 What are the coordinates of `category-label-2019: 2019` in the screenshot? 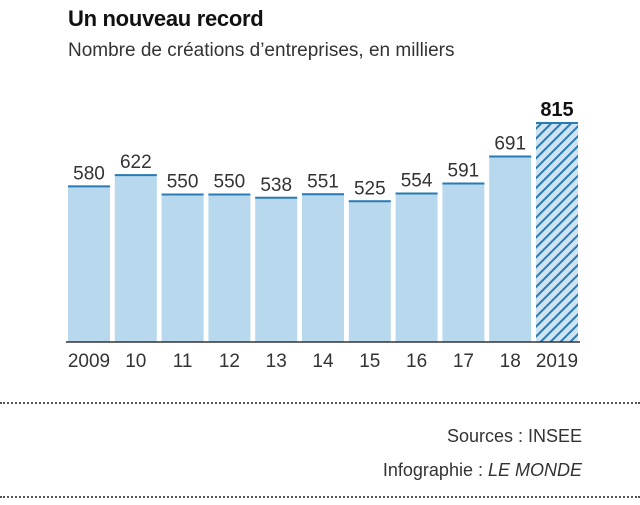 It's located at (557, 361).